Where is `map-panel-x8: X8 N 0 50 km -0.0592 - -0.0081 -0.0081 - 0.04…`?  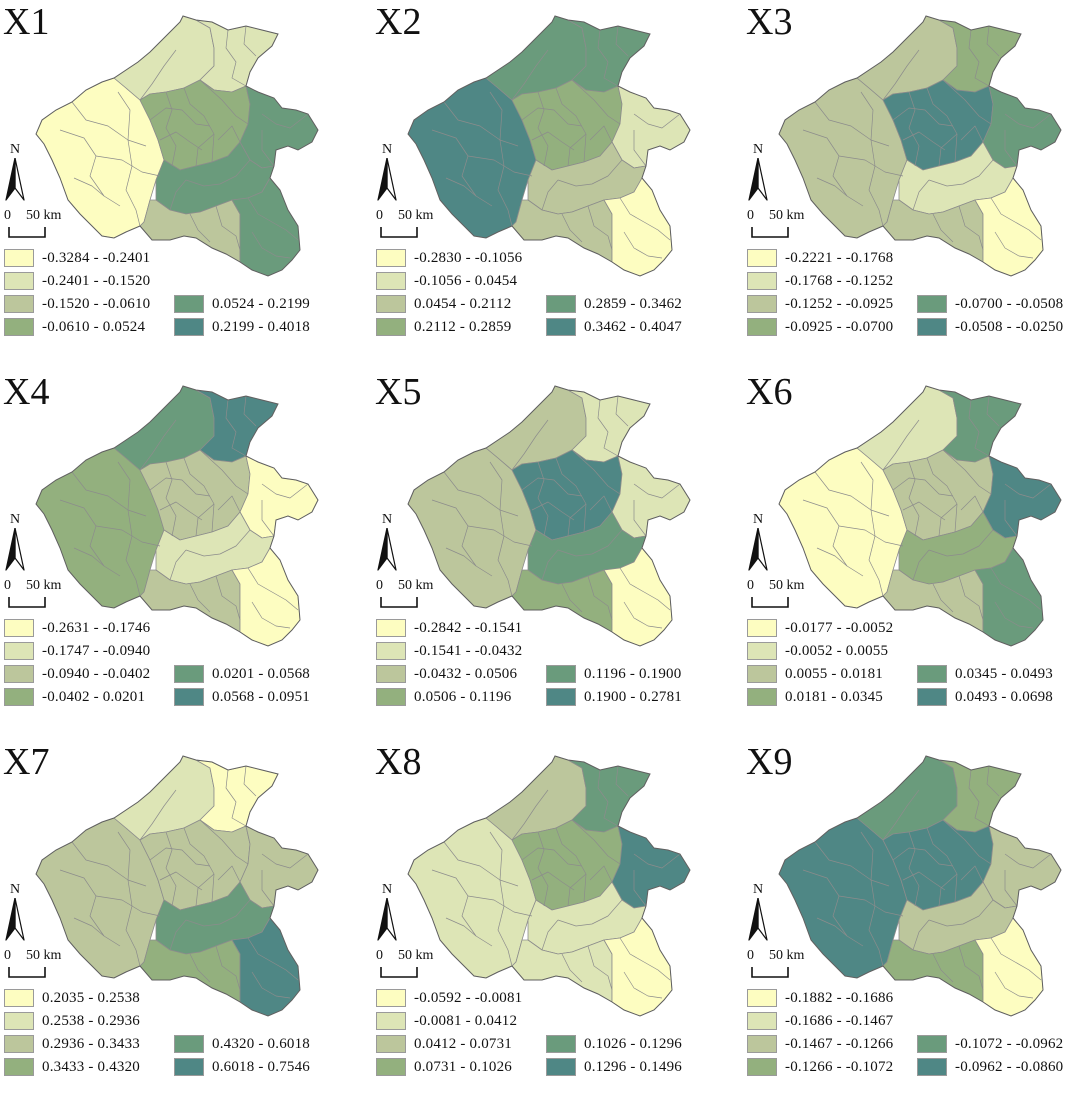 map-panel-x8: X8 N 0 50 km -0.0592 - -0.0081 -0.0081 - 0.04… is located at coordinates (549, 920).